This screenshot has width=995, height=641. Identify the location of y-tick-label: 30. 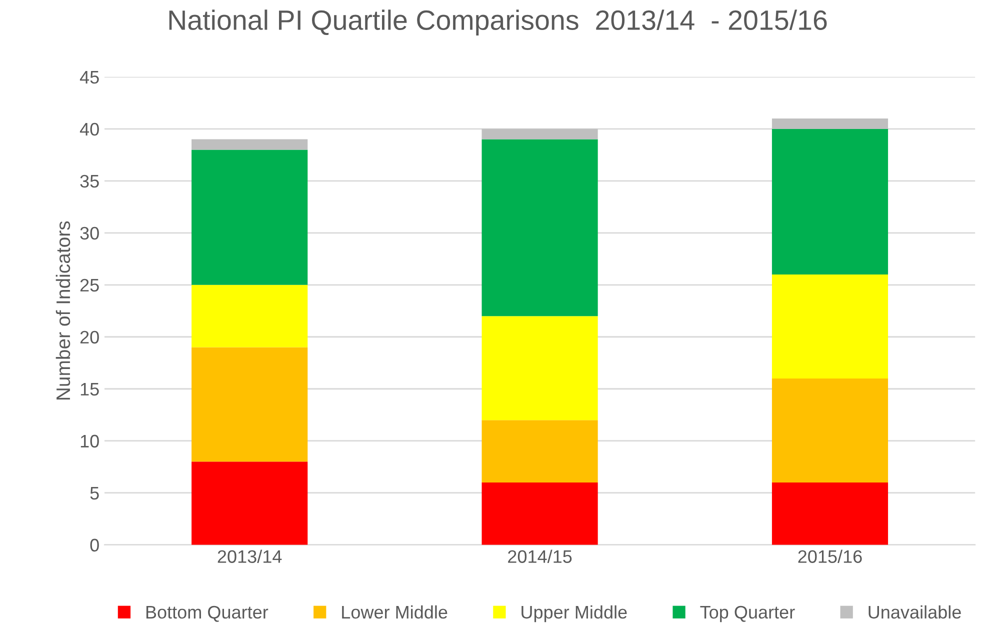
(89, 233).